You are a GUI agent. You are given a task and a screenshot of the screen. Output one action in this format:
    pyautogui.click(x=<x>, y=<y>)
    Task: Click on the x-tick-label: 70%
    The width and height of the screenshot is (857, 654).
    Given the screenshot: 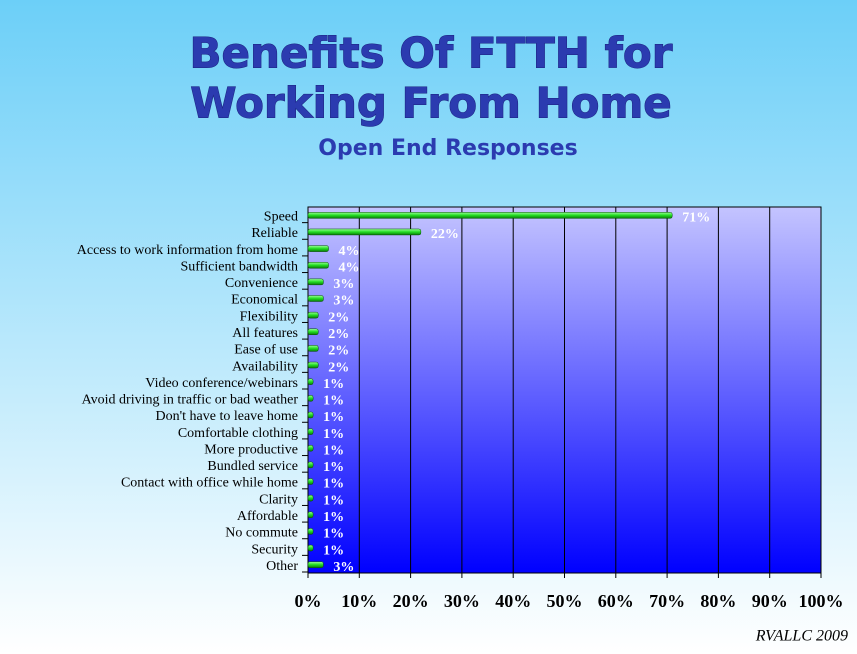 What is the action you would take?
    pyautogui.click(x=667, y=601)
    